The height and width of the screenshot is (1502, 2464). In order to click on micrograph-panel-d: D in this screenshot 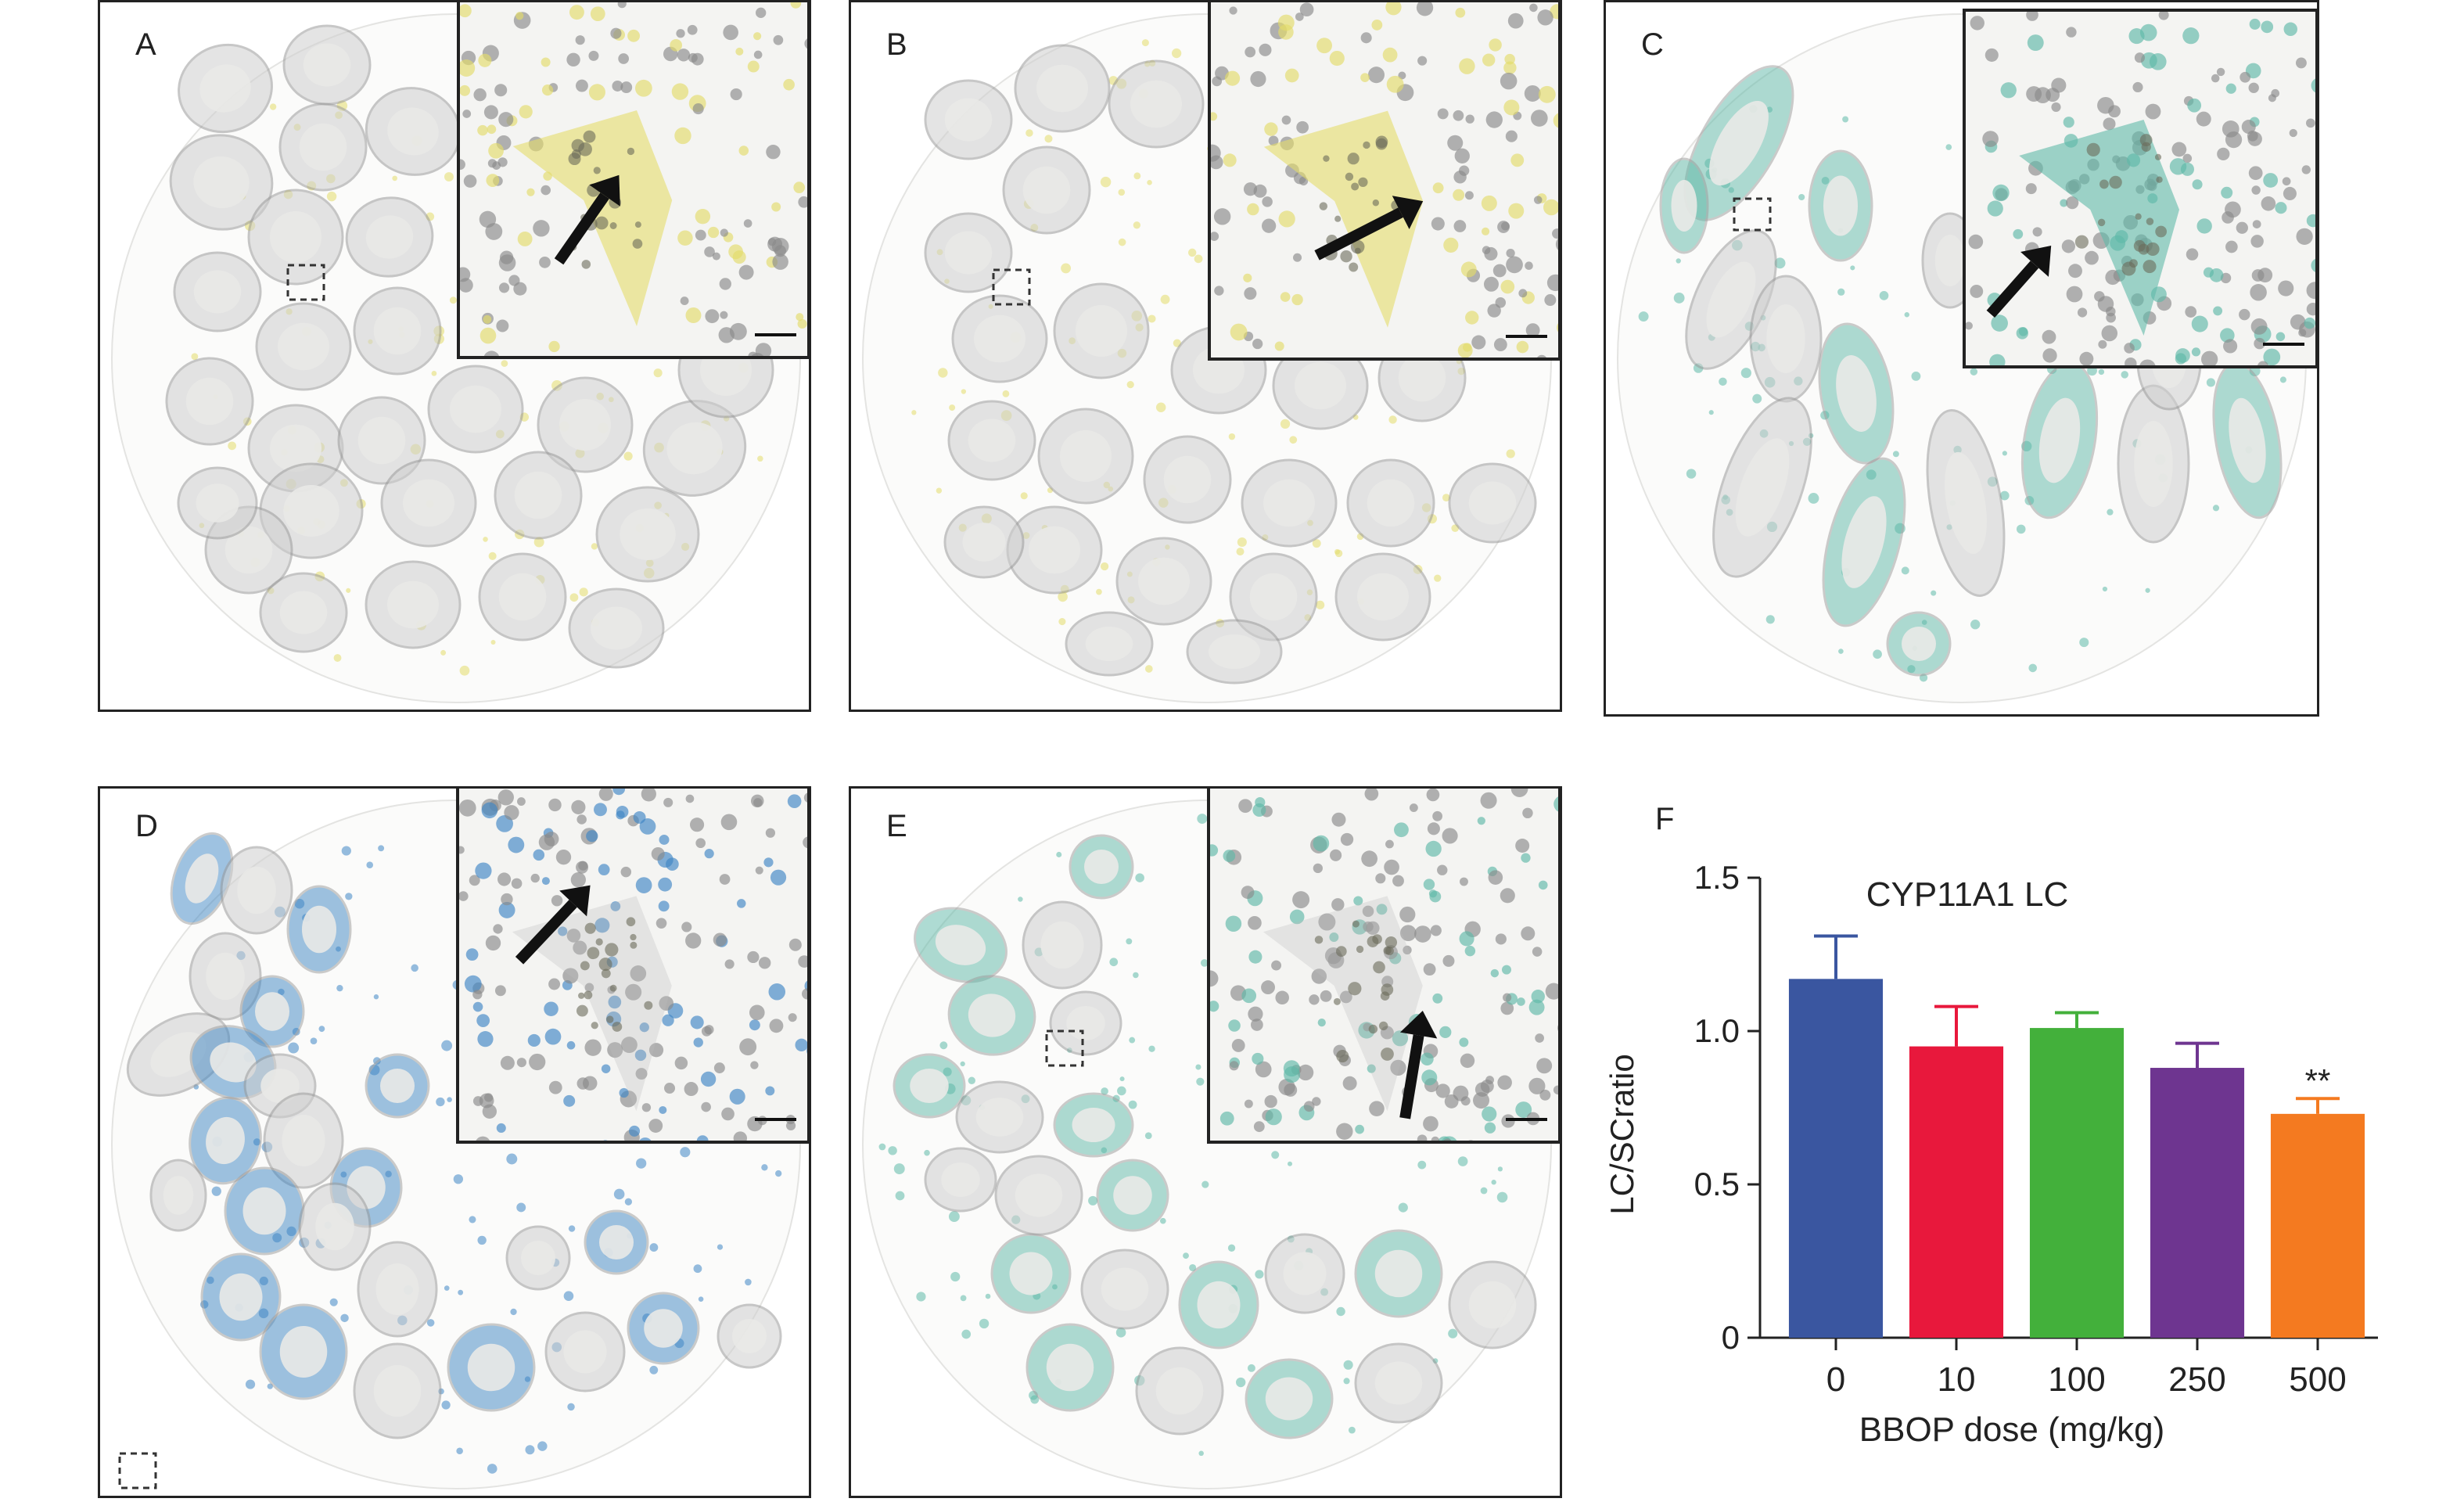, I will do `click(454, 1142)`.